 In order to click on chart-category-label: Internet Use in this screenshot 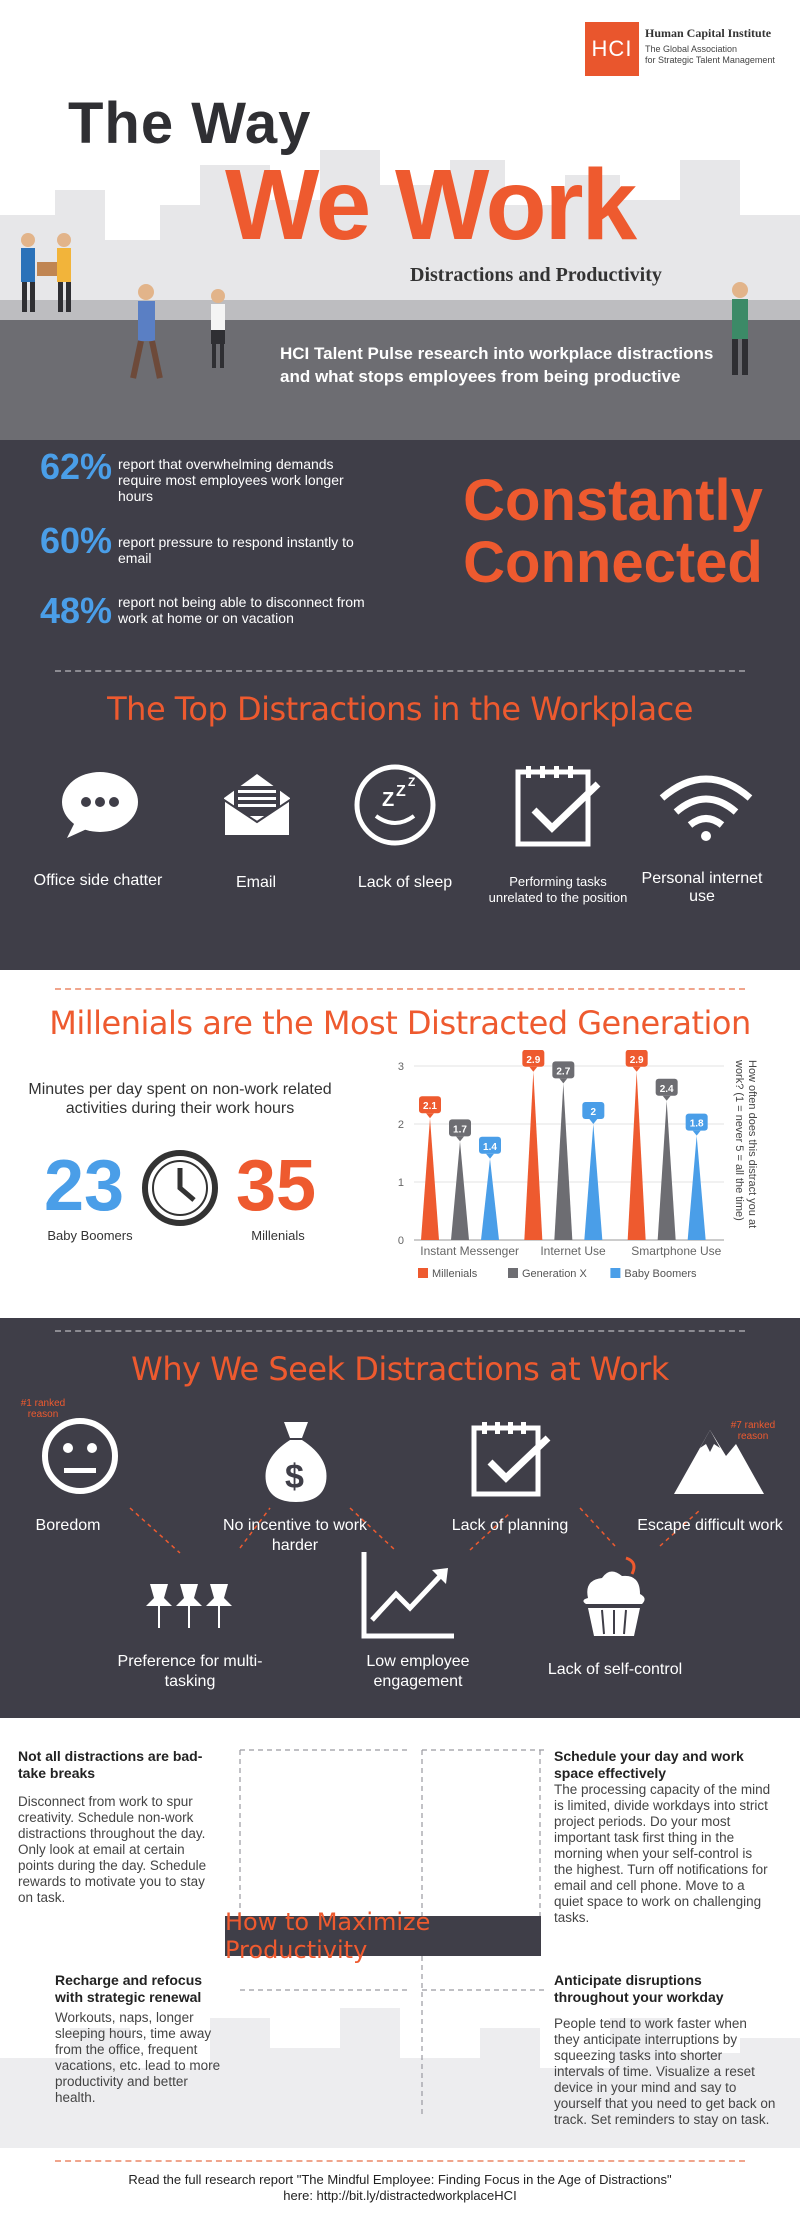, I will do `click(573, 1251)`.